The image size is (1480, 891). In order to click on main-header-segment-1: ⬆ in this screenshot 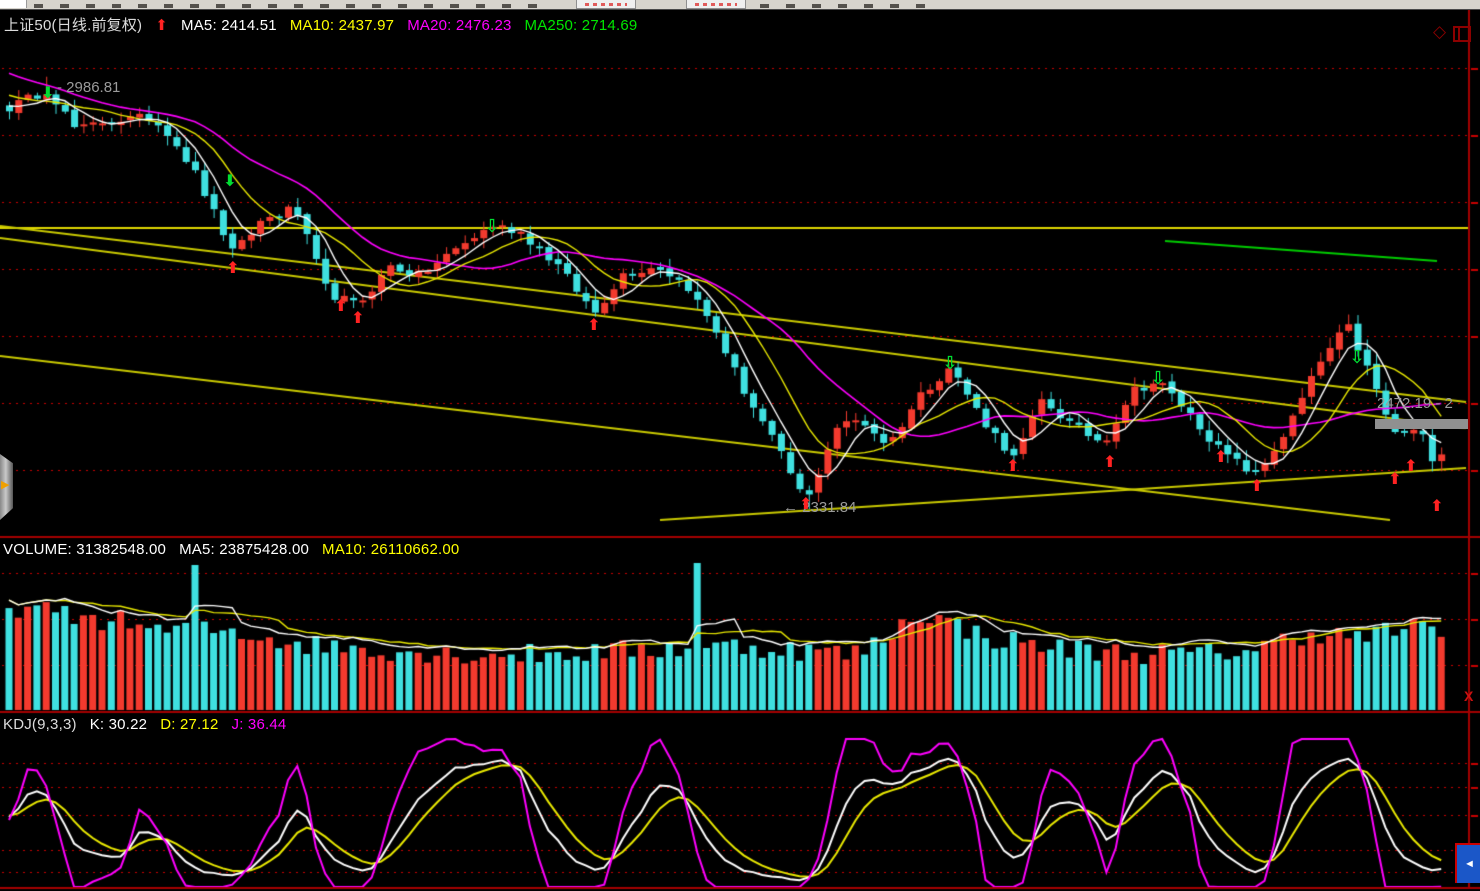, I will do `click(162, 25)`.